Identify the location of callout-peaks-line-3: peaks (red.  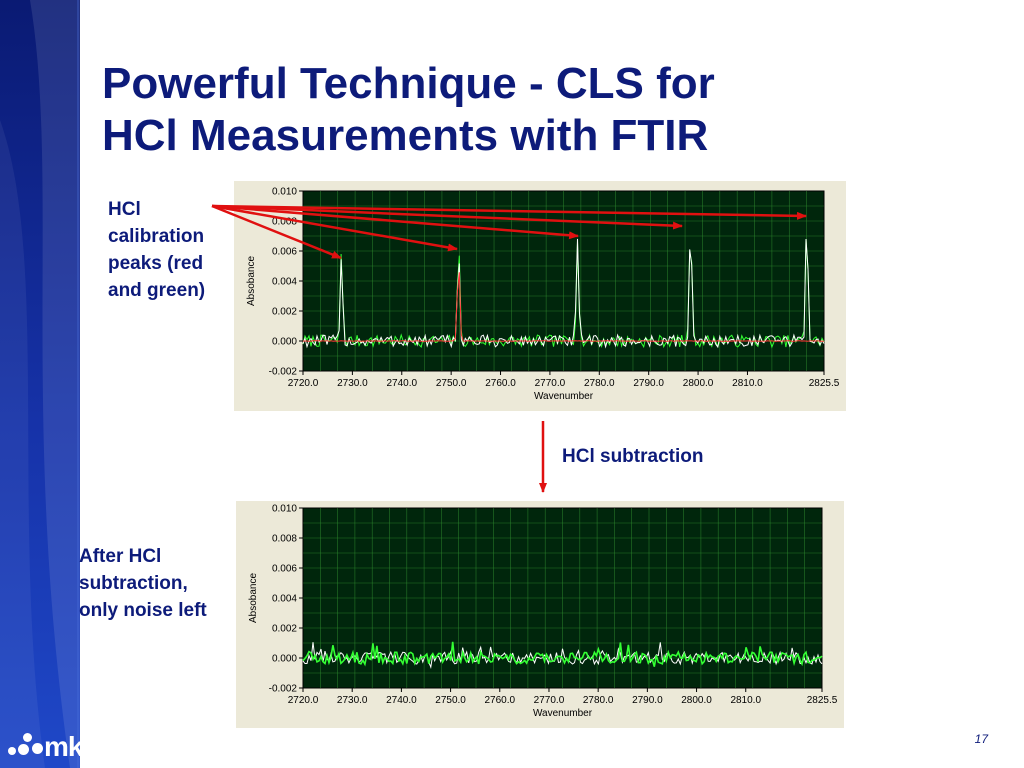
(156, 263).